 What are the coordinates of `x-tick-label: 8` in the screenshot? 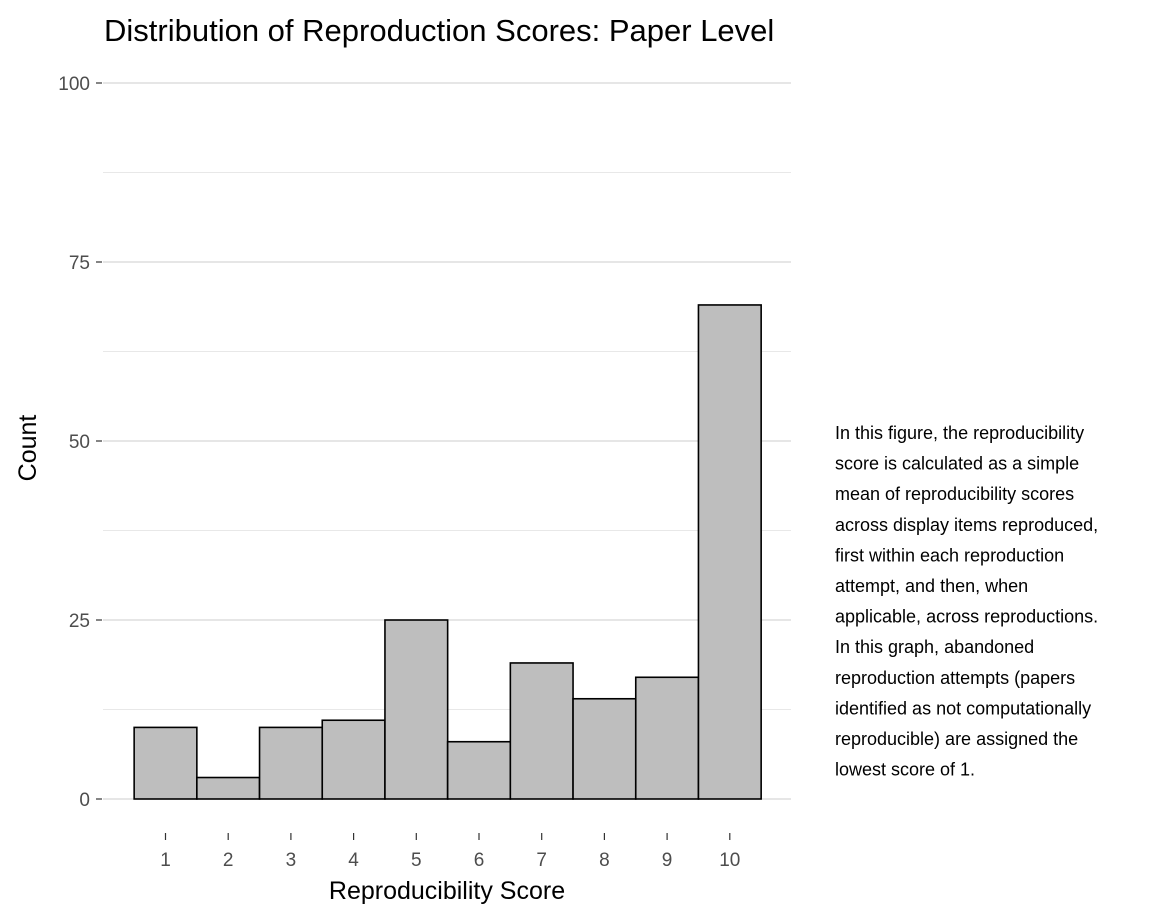 It's located at (604, 860).